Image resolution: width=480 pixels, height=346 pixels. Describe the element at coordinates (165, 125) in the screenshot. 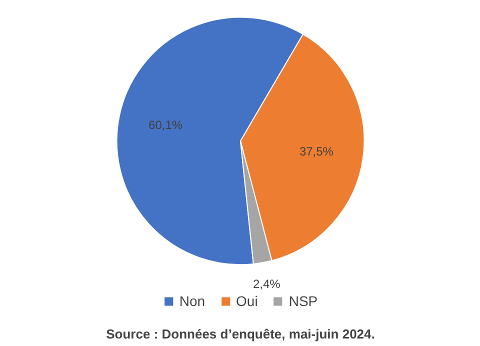

I see `data-label: 60,1%` at that location.